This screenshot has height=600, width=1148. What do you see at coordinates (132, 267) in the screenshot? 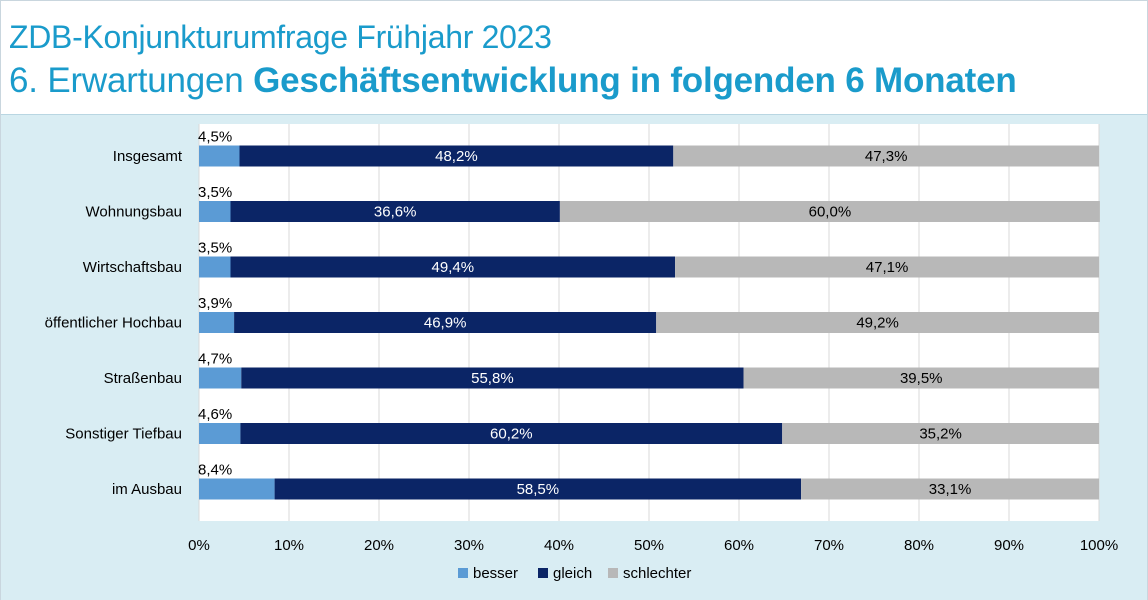
I see `category-label: Wirtschaftsbau` at bounding box center [132, 267].